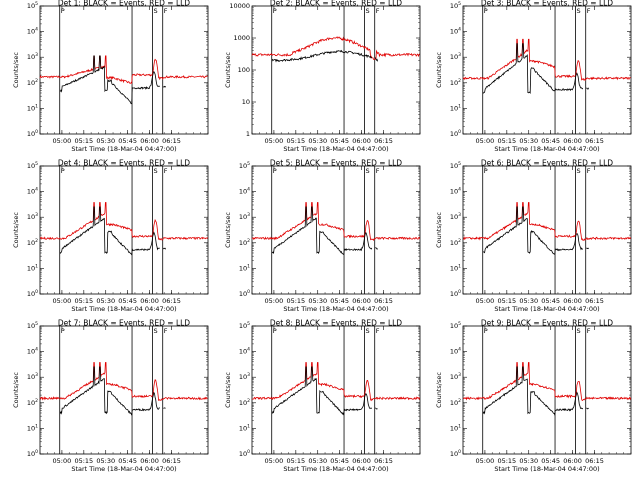  What do you see at coordinates (439, 230) in the screenshot?
I see `y-axis-label: Counts/sec` at bounding box center [439, 230].